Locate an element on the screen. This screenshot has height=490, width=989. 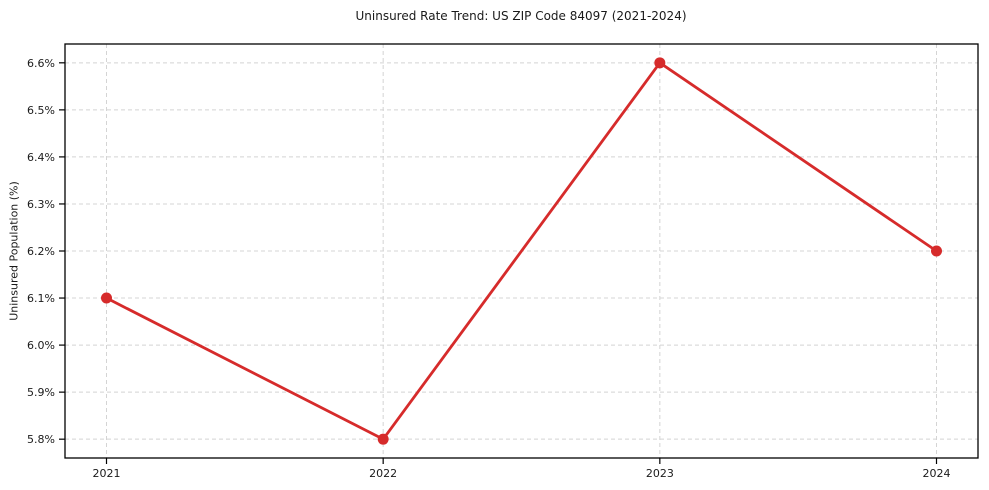
y-tick-label: 6.3% is located at coordinates (41, 204).